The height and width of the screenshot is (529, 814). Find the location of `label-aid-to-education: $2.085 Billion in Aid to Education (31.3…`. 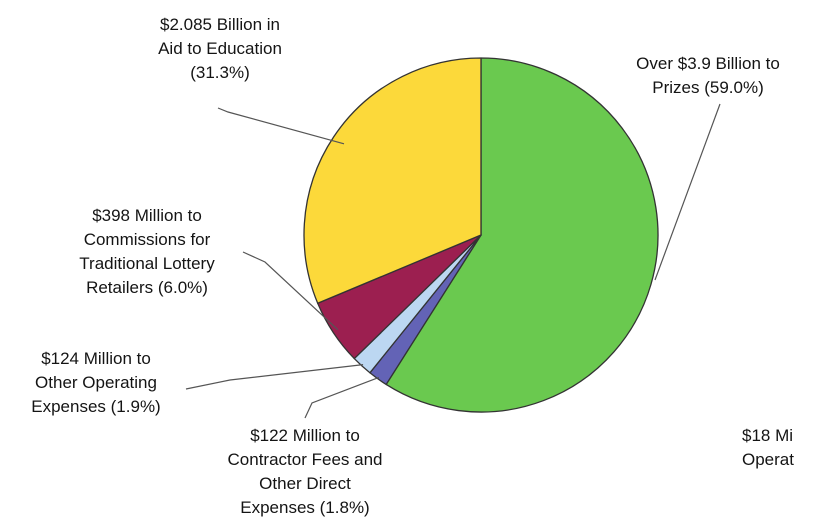

label-aid-to-education: $2.085 Billion in Aid to Education (31.3… is located at coordinates (220, 48).